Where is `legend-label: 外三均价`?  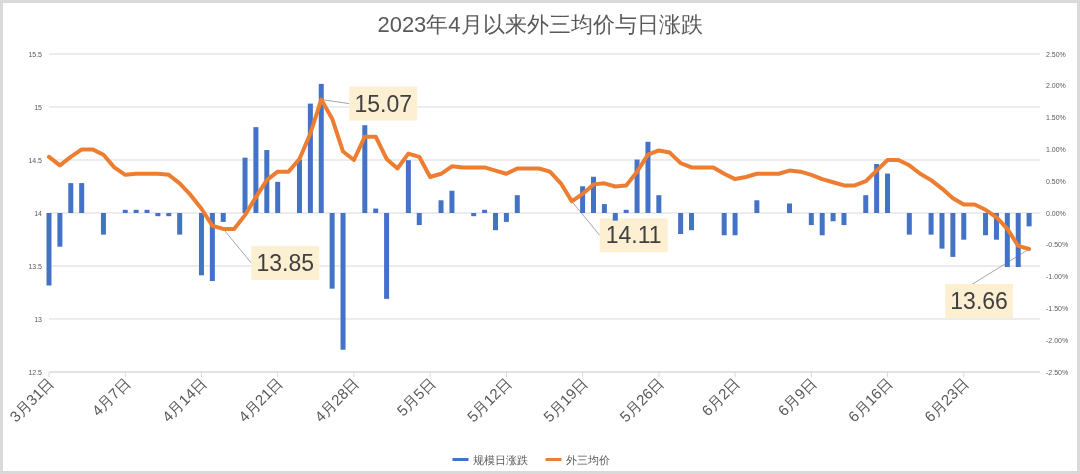
legend-label: 外三均价 is located at coordinates (587, 460).